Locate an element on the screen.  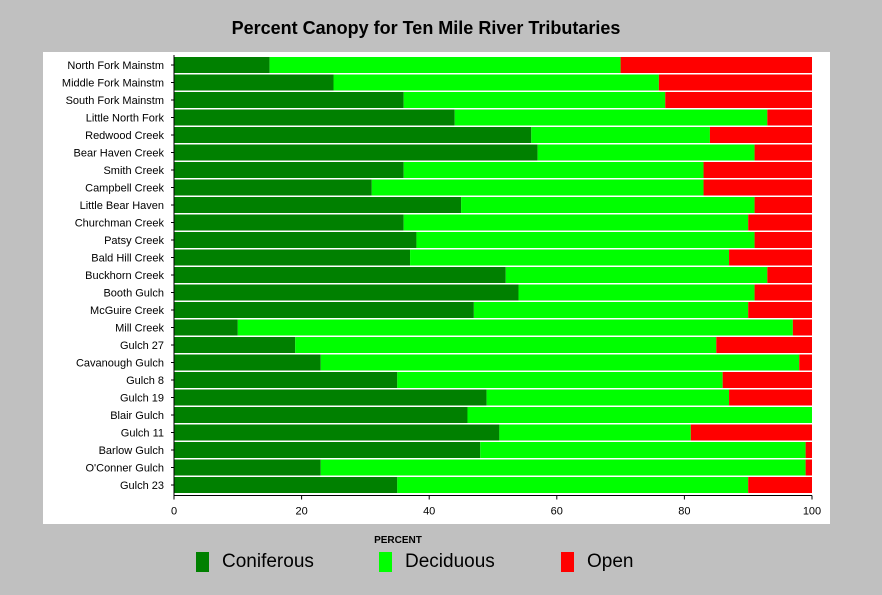
bar-deciduous-mcguire-creek is located at coordinates (611, 310).